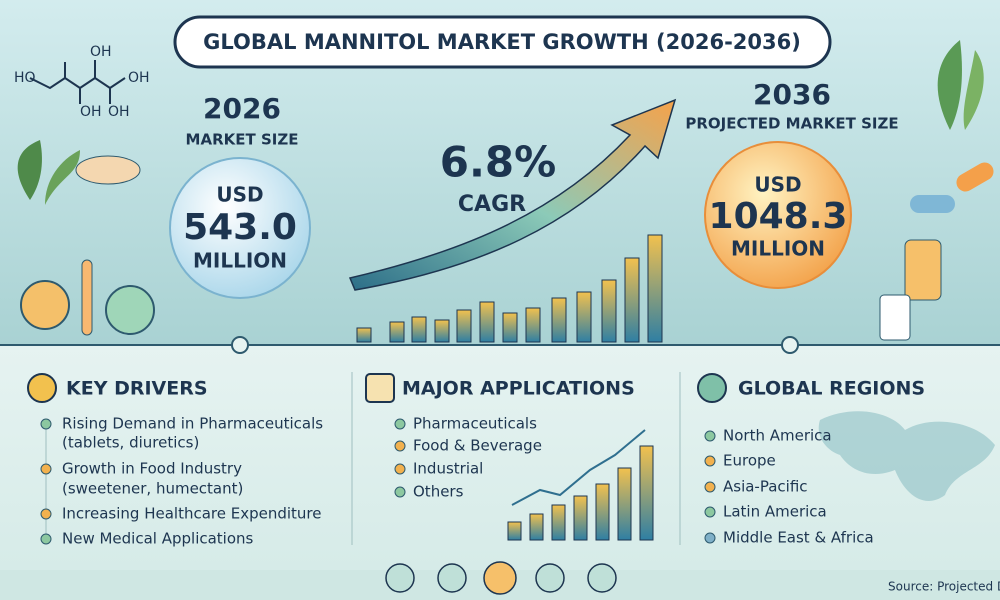 Image resolution: width=1000 pixels, height=600 pixels. I want to click on end-value: 1048.3, so click(778, 216).